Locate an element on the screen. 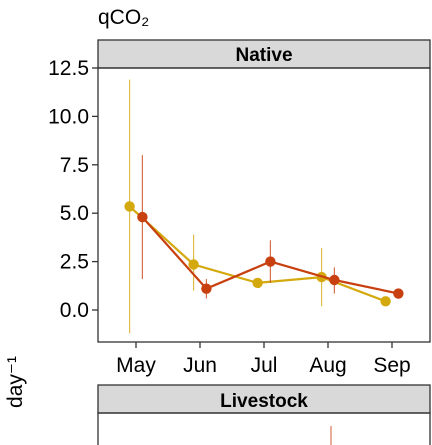 The width and height of the screenshot is (432, 445). x-tick-label: Jul is located at coordinates (264, 365).